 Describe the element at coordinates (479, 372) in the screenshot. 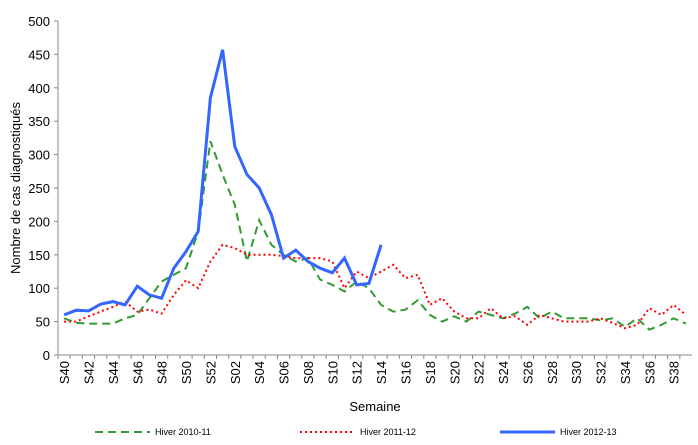

I see `x-tick-label: S22` at that location.